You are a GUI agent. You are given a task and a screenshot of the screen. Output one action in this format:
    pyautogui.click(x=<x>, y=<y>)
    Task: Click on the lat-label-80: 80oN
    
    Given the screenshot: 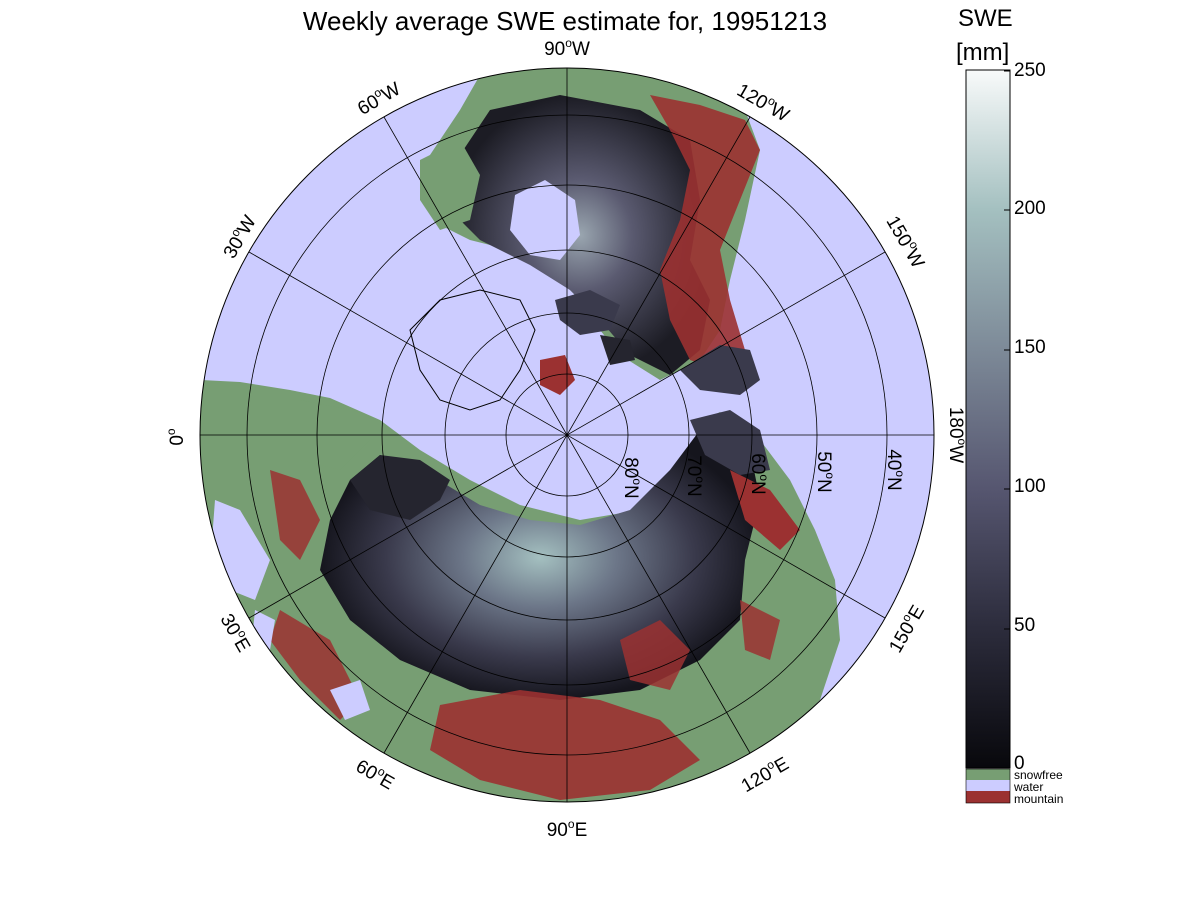 What is the action you would take?
    pyautogui.click(x=632, y=478)
    